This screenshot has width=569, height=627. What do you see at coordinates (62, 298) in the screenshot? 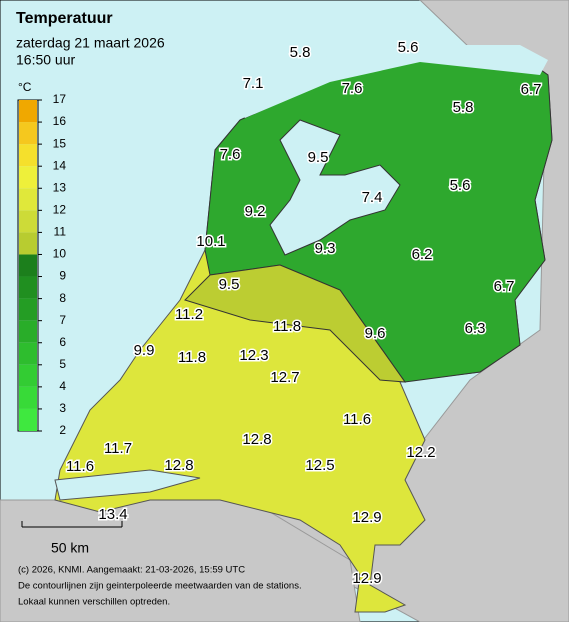
I see `legend-tick-label: 8` at bounding box center [62, 298].